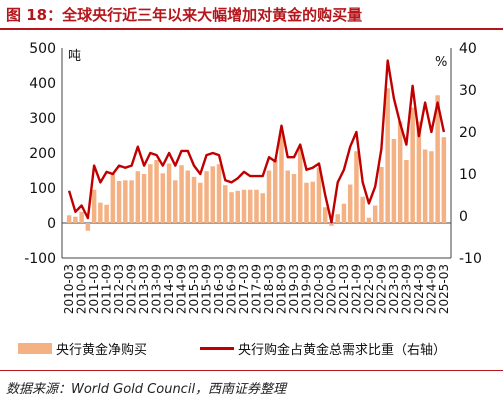  What do you see at coordinates (294, 289) in the screenshot?
I see `x-tick-label: 2019-03` at bounding box center [294, 289].